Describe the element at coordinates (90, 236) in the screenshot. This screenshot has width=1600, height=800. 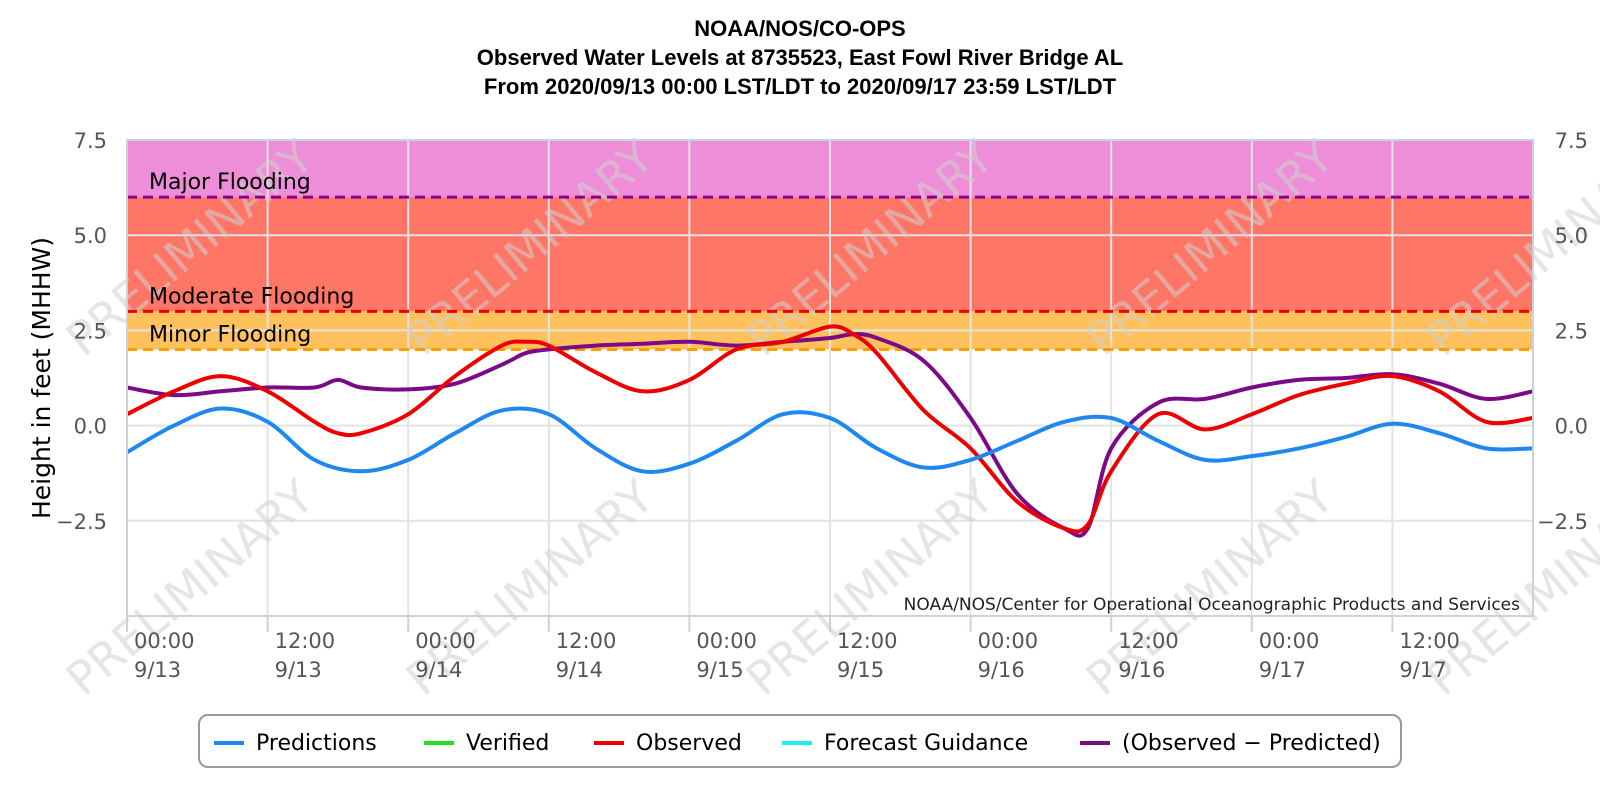
I see `y-tick-label-left: 5.0` at that location.